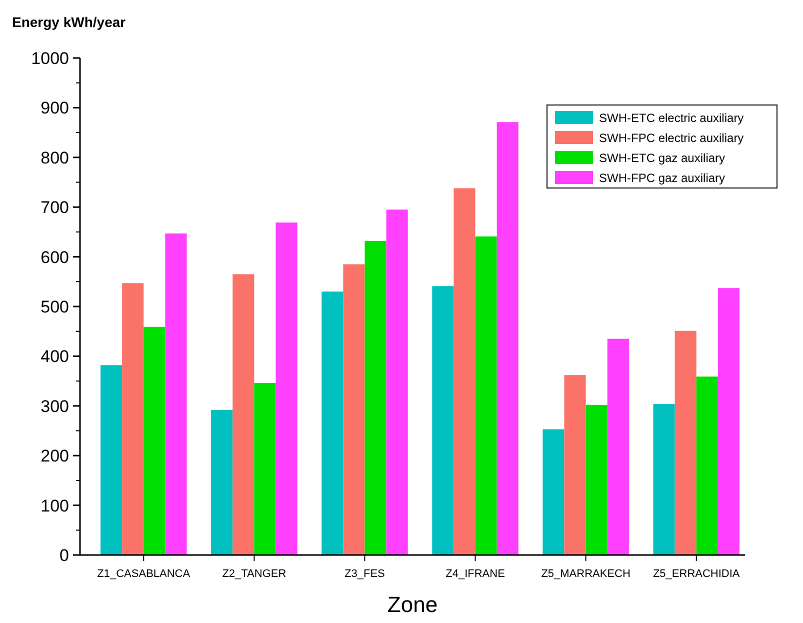  Describe the element at coordinates (671, 118) in the screenshot. I see `legend-label: SWH-ETC electric auxiliary` at that location.